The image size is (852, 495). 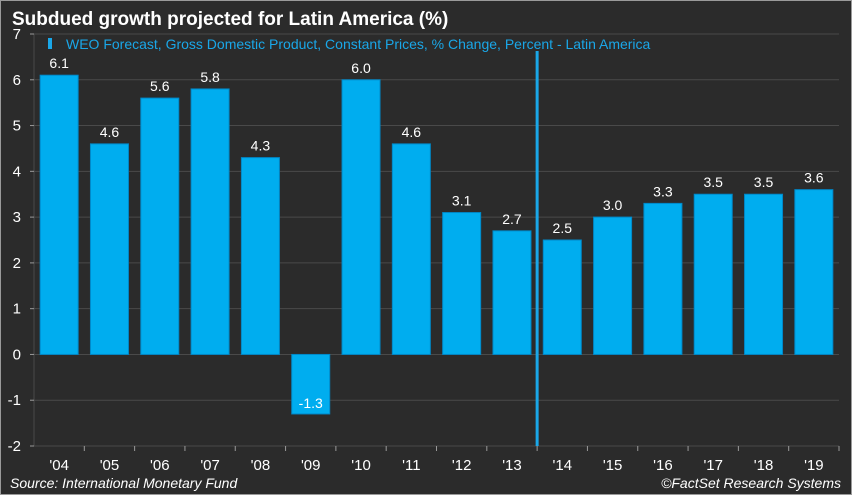 I want to click on y-tick-label: 6, so click(x=17, y=80).